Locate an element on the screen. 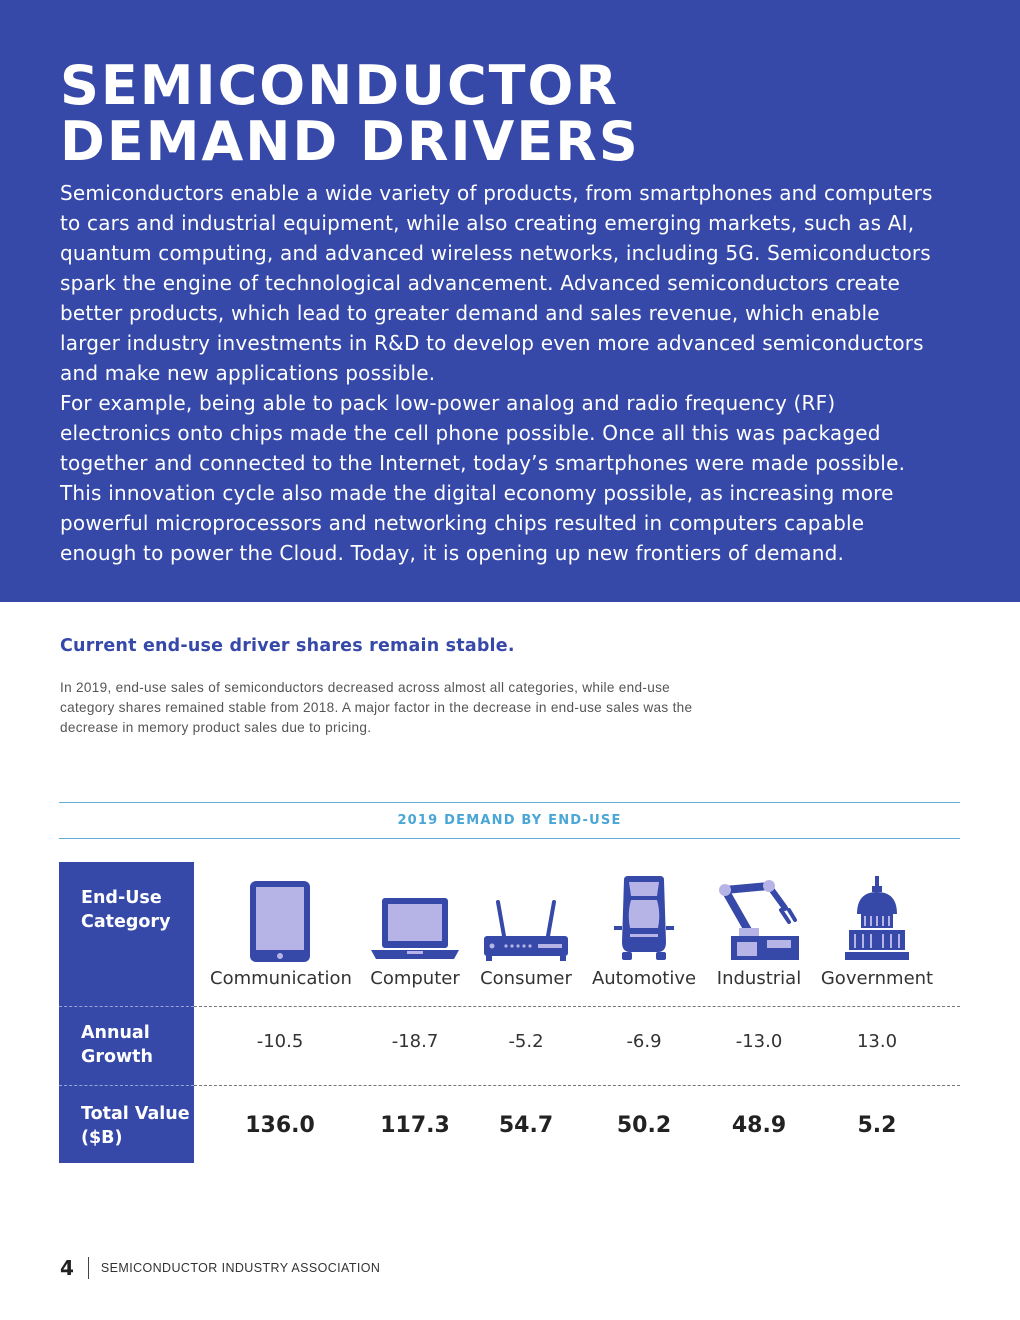 This screenshot has width=1020, height=1320. category-name: Automotive is located at coordinates (644, 978).